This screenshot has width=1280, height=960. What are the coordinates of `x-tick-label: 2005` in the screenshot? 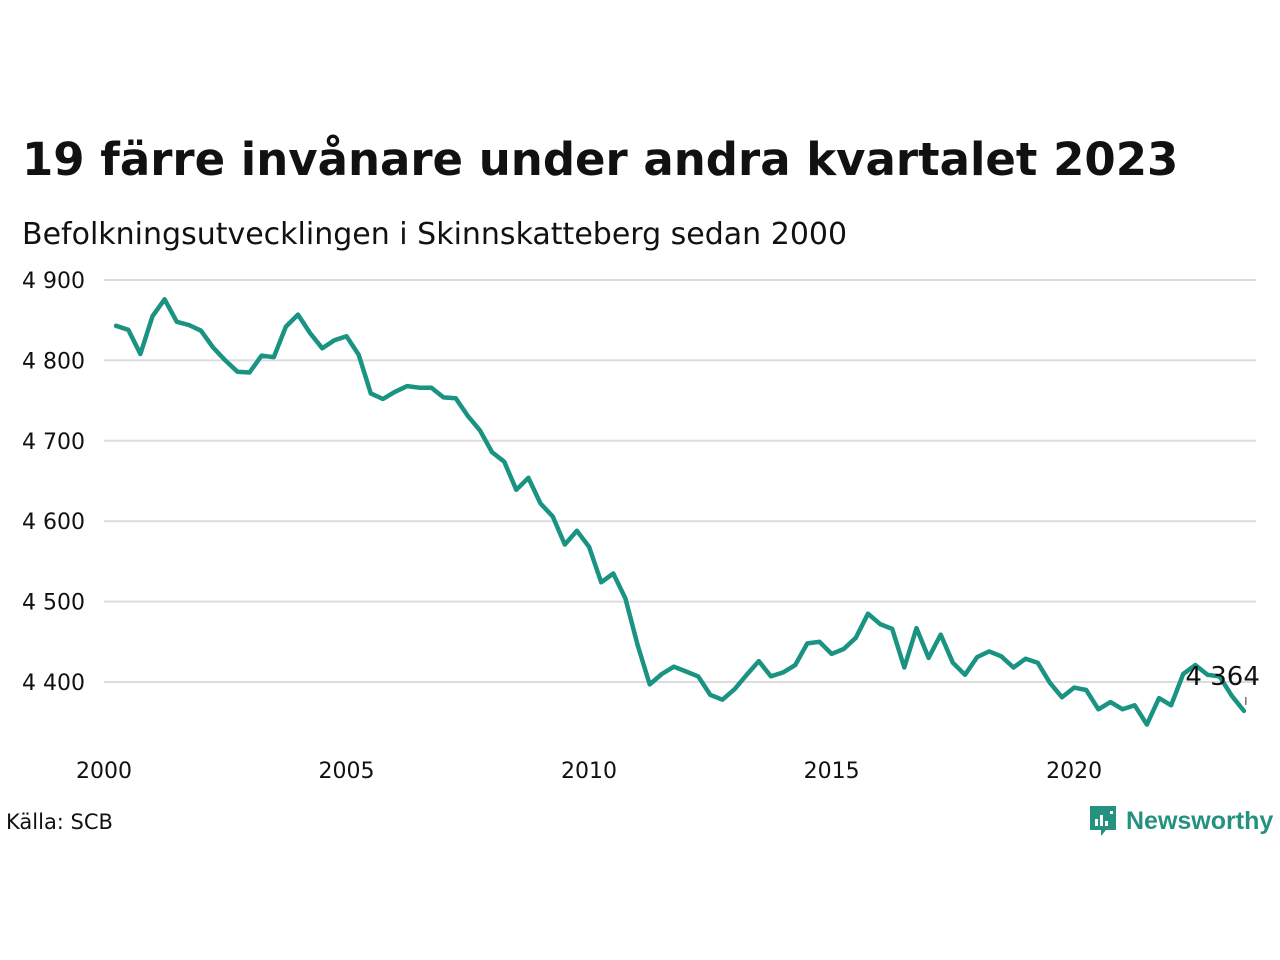 It's located at (347, 771).